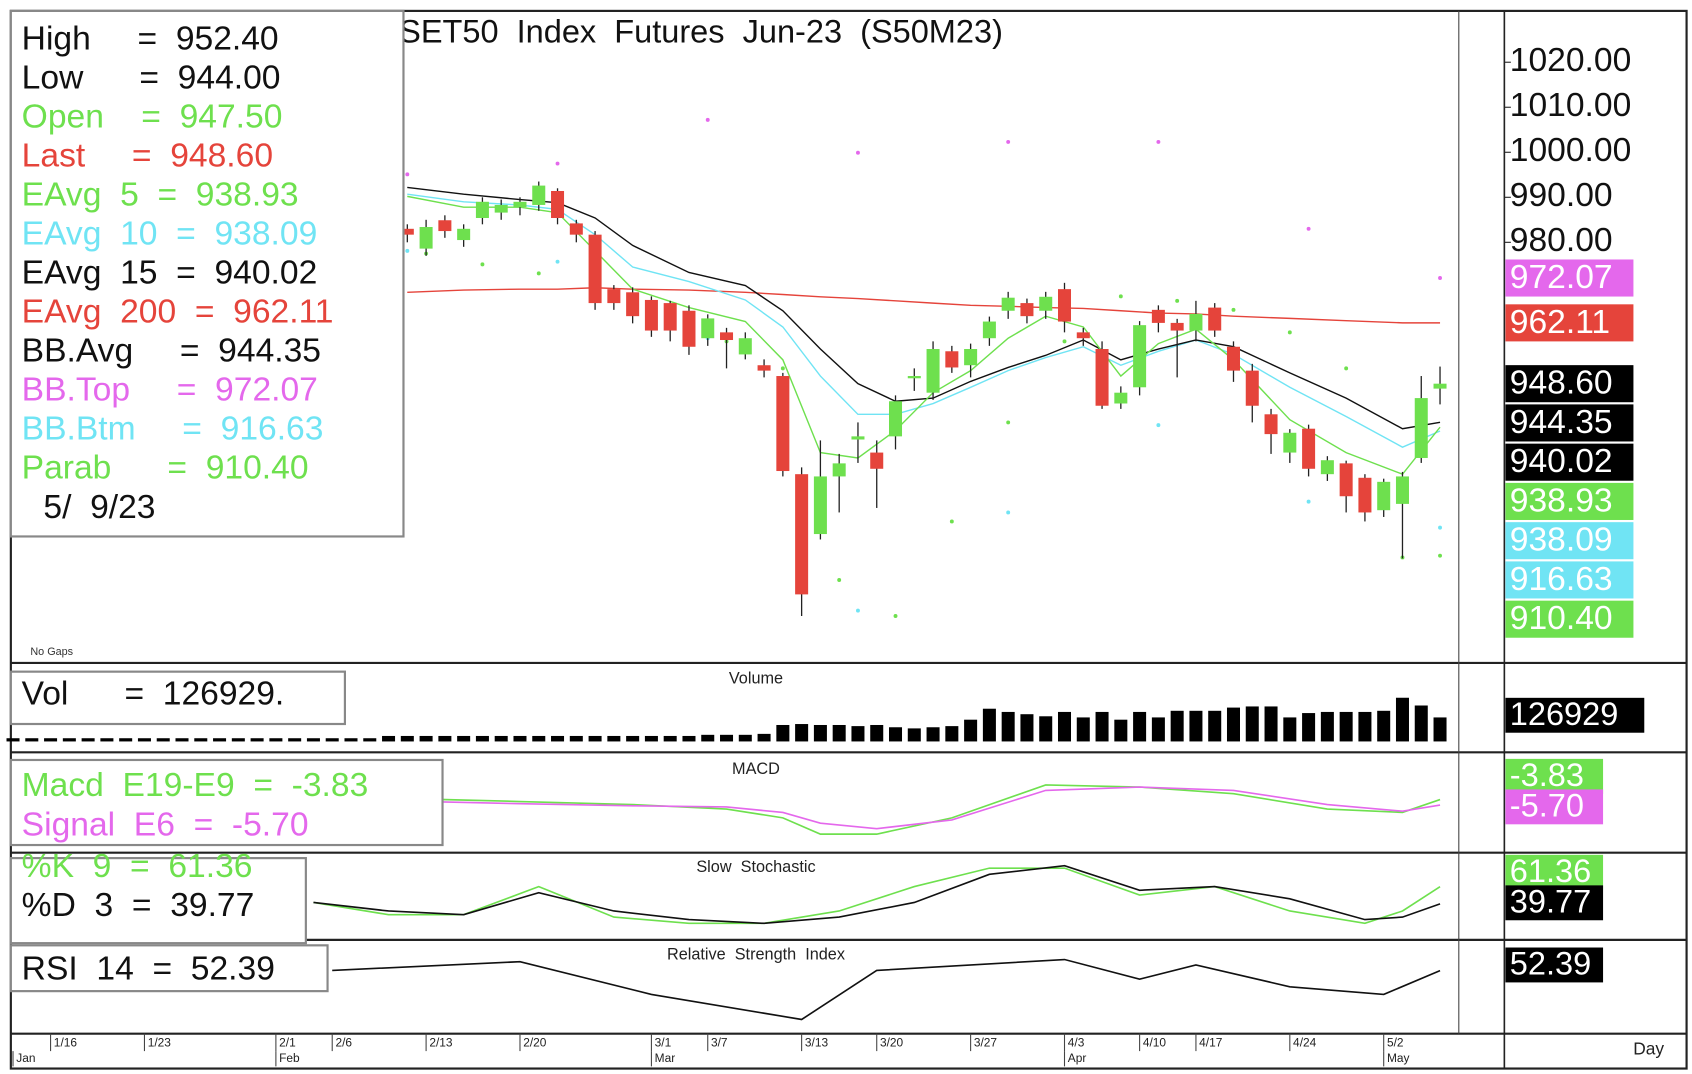  I want to click on month-label: Feb, so click(289, 1058).